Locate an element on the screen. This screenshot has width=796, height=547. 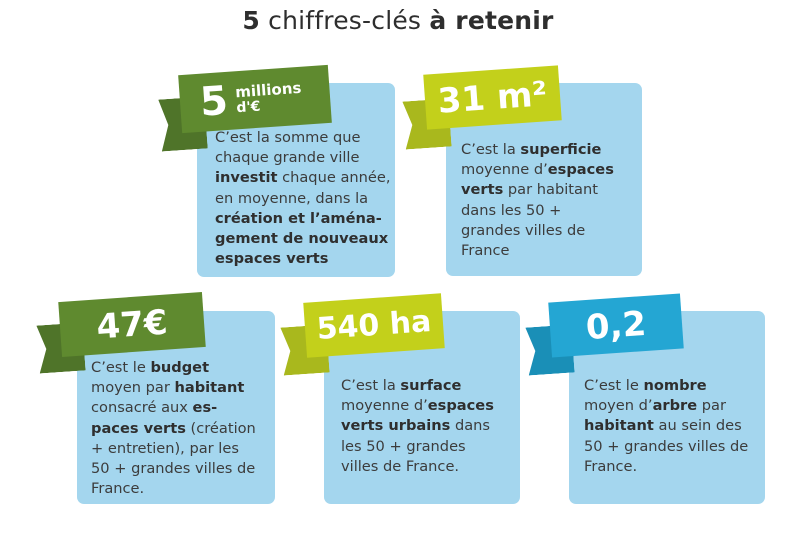
text-run: dans les 50 + is located at coordinates (511, 210).